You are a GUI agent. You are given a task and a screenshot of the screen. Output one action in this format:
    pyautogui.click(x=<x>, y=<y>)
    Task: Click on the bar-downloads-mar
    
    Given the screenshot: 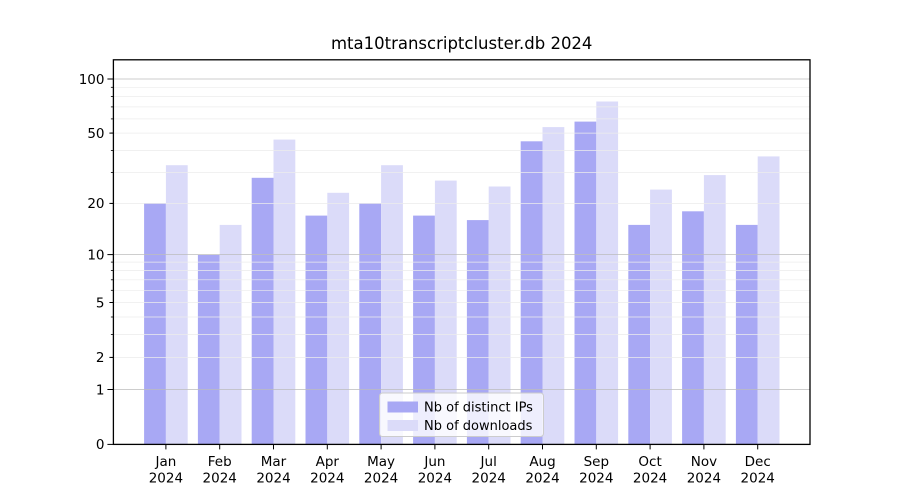 What is the action you would take?
    pyautogui.click(x=284, y=292)
    